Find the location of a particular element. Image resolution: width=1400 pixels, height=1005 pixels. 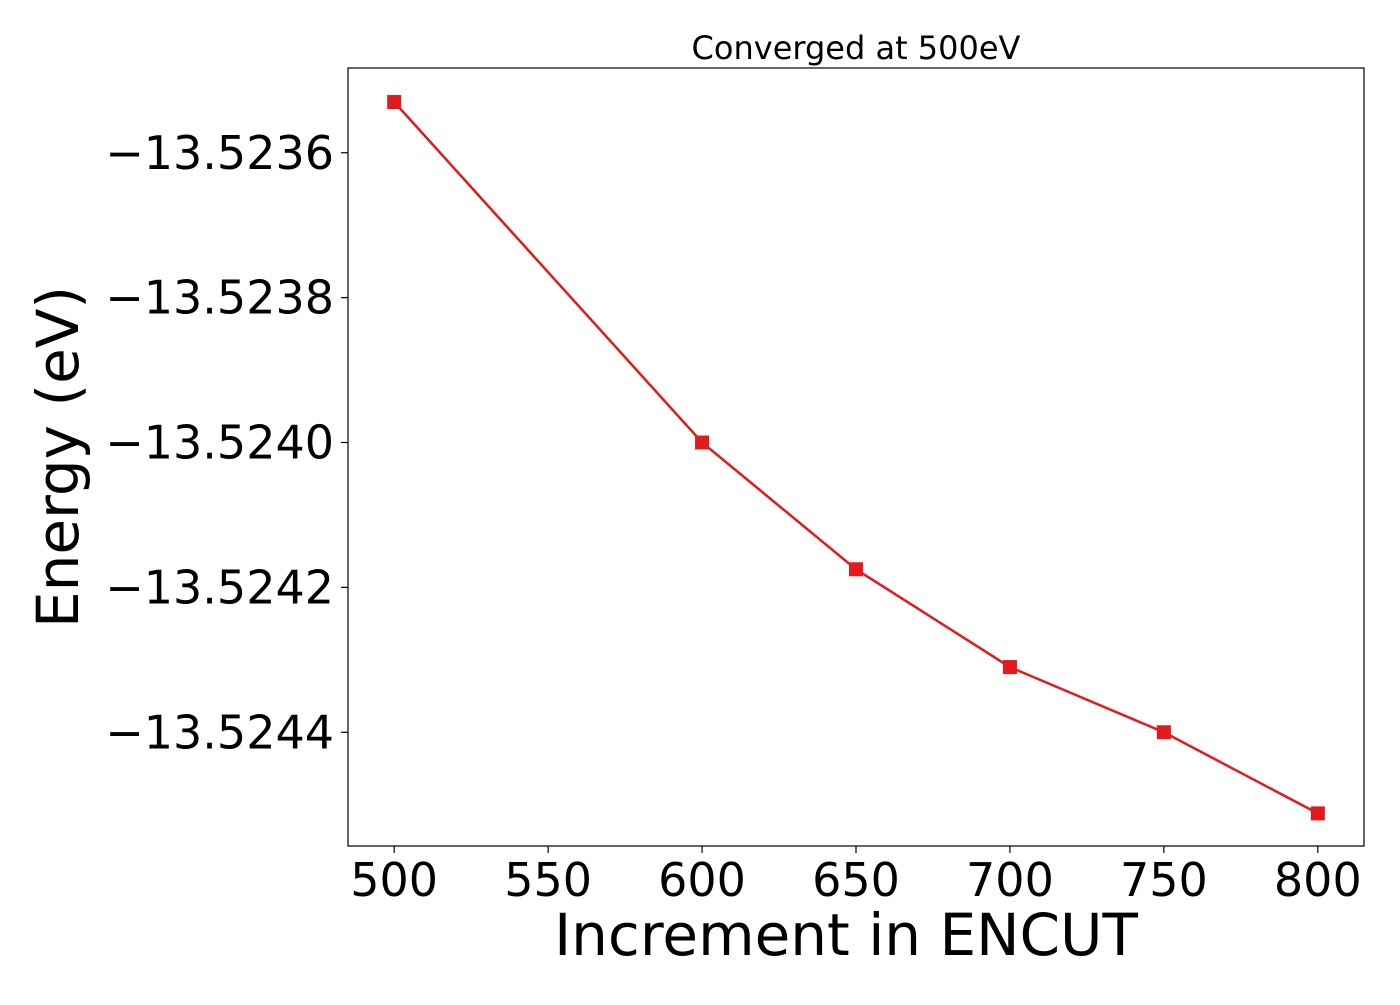

x-tick-label-0: 500 is located at coordinates (394, 880).